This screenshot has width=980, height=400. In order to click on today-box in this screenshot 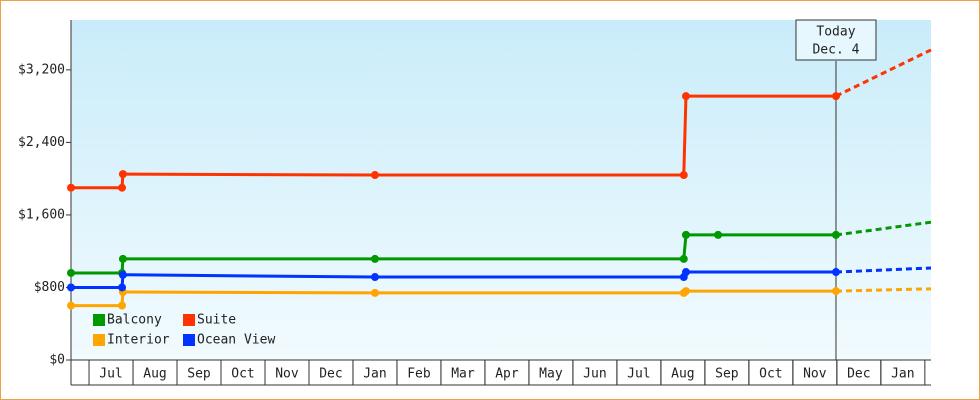, I will do `click(836, 40)`.